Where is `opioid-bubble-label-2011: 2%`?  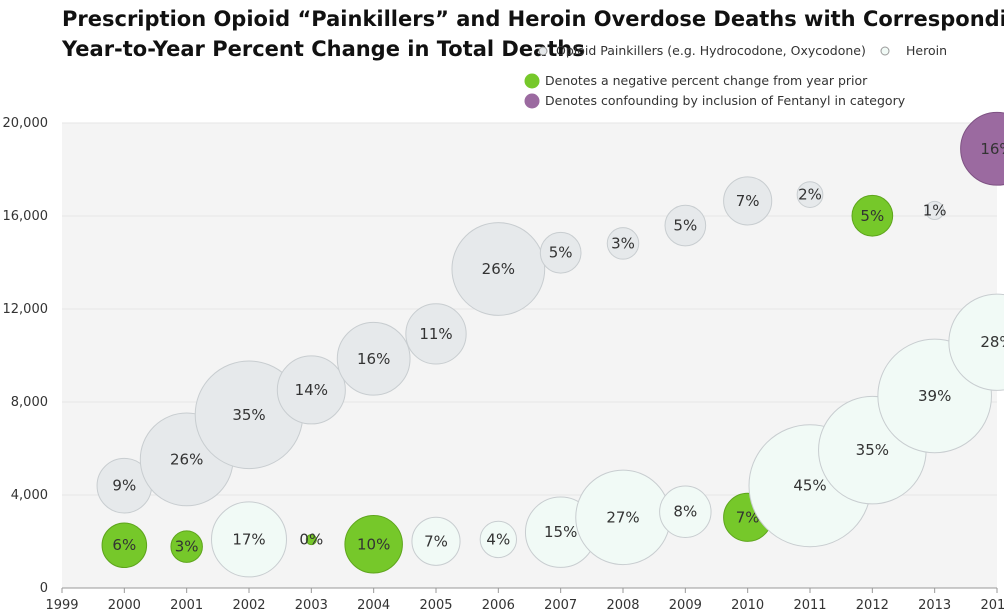 opioid-bubble-label-2011: 2% is located at coordinates (810, 195).